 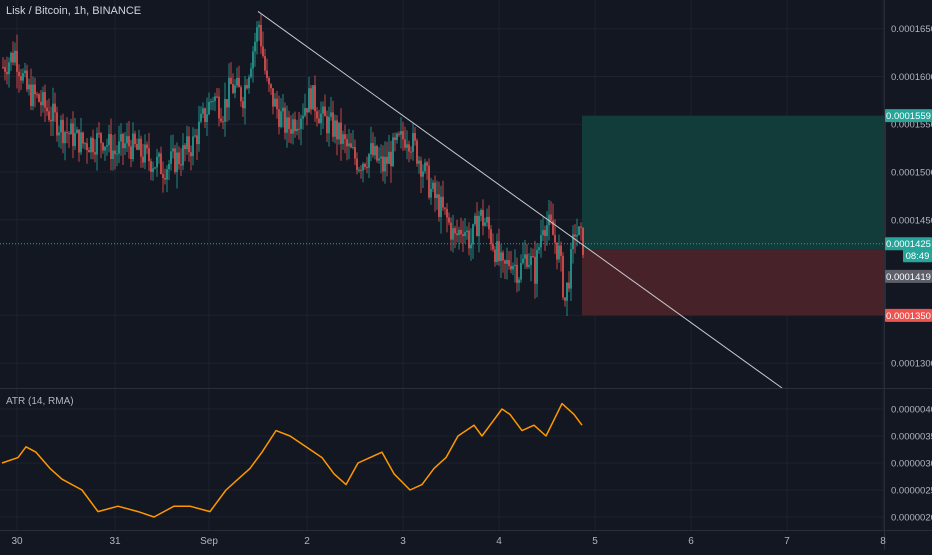 What do you see at coordinates (17, 541) in the screenshot?
I see `time-tick-label: 30` at bounding box center [17, 541].